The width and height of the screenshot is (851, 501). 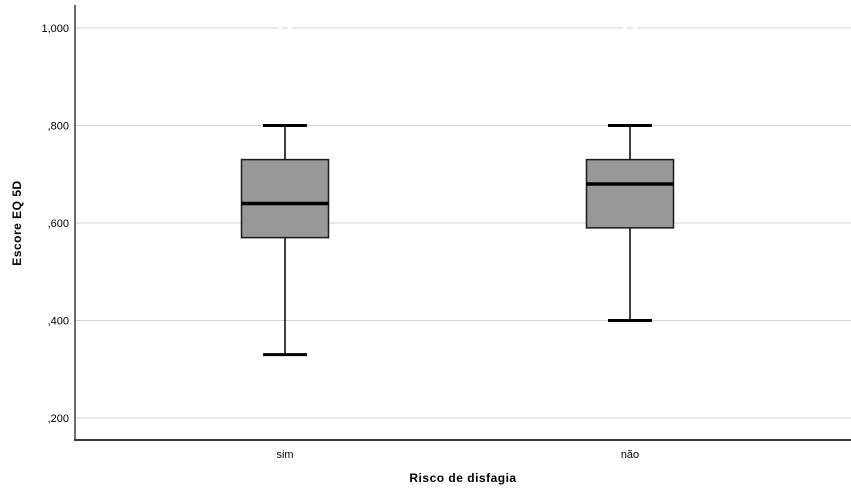 What do you see at coordinates (17, 223) in the screenshot?
I see `y-axis-title: Escore EQ 5D` at bounding box center [17, 223].